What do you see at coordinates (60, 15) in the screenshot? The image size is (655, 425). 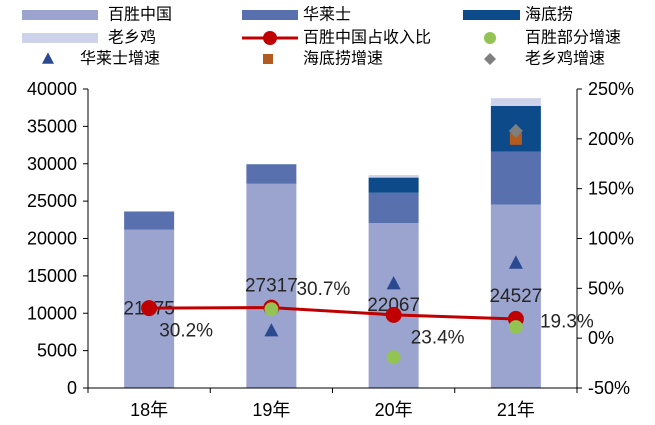 I see `legend-swatch-yum-china` at bounding box center [60, 15].